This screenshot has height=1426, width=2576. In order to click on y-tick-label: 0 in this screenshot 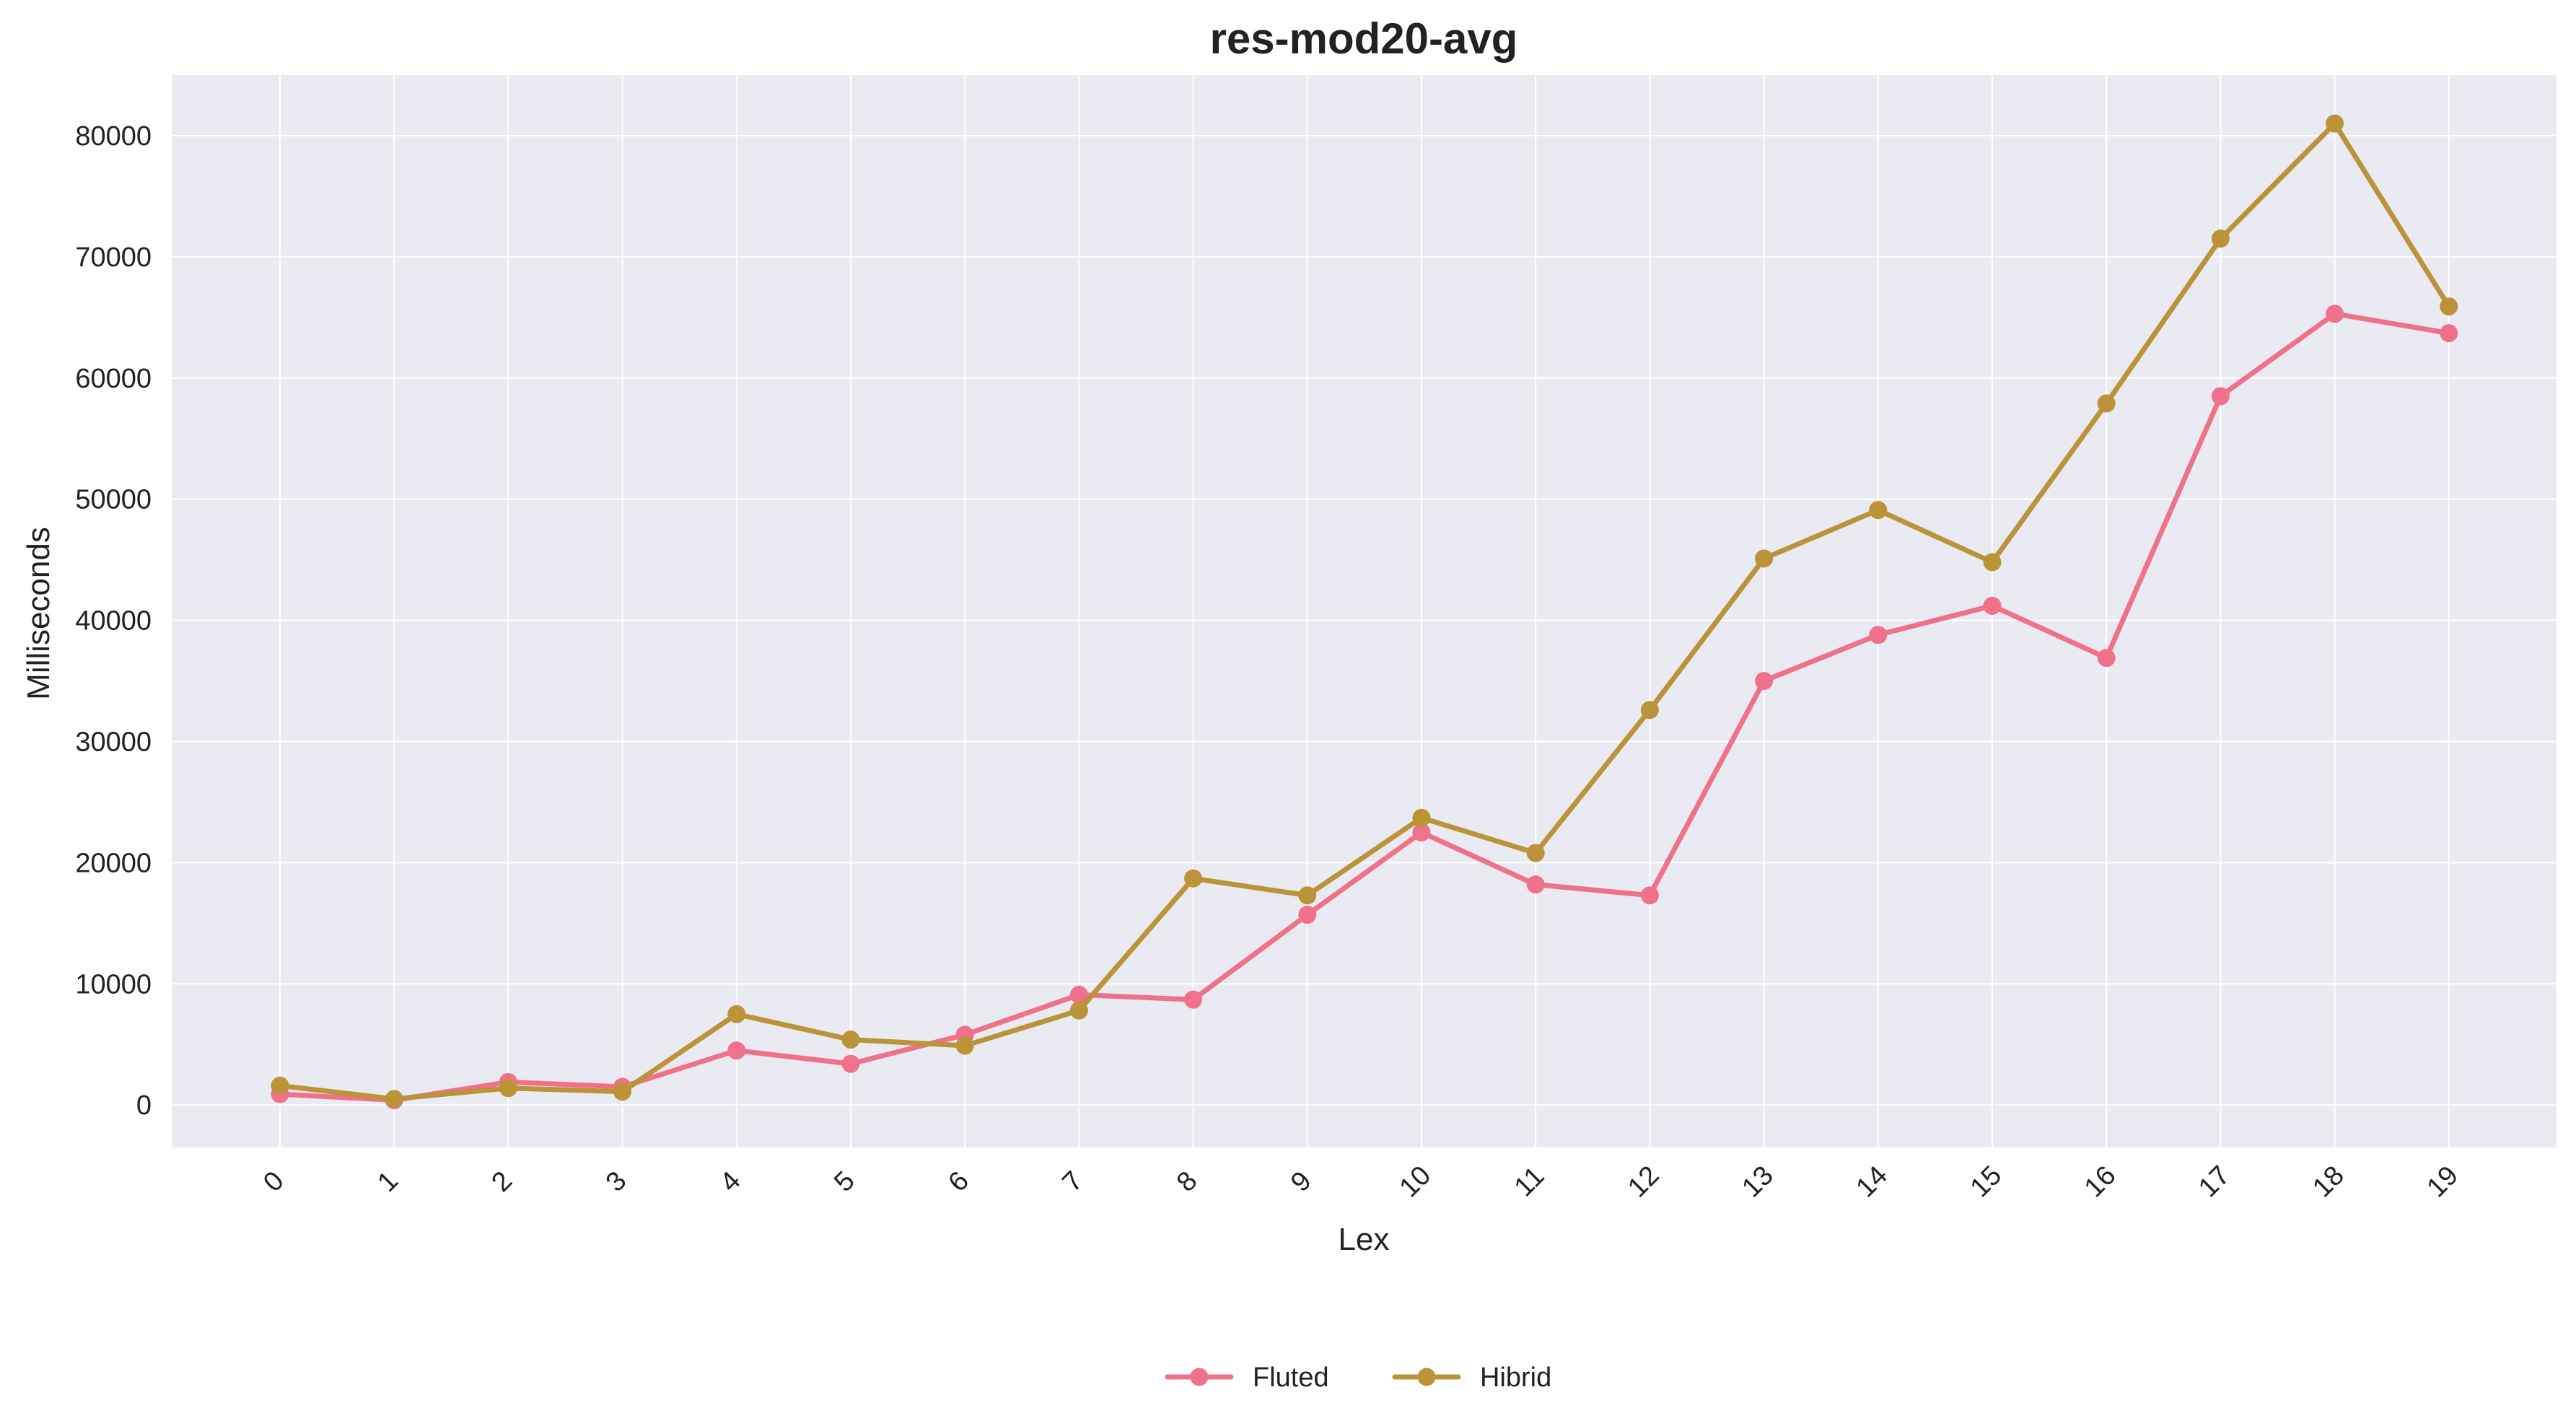, I will do `click(144, 1105)`.